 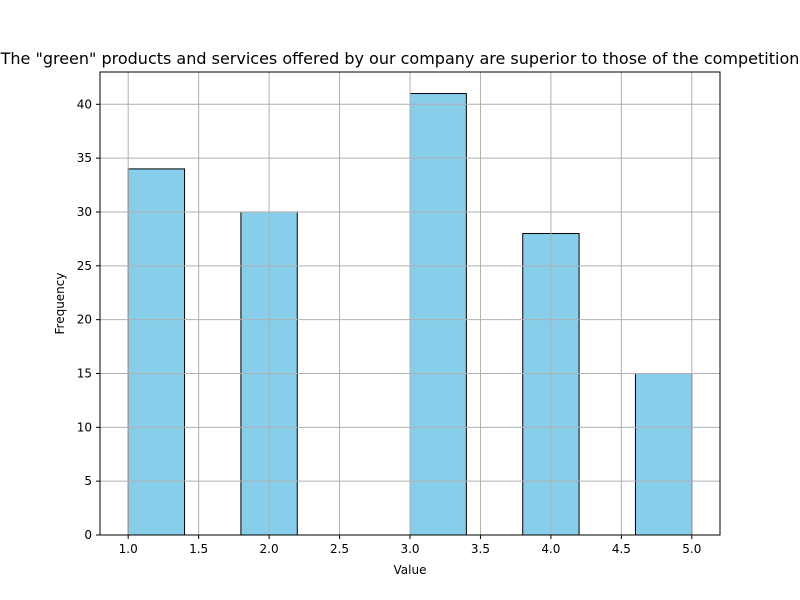 What do you see at coordinates (84, 266) in the screenshot?
I see `y-tick-label: 25` at bounding box center [84, 266].